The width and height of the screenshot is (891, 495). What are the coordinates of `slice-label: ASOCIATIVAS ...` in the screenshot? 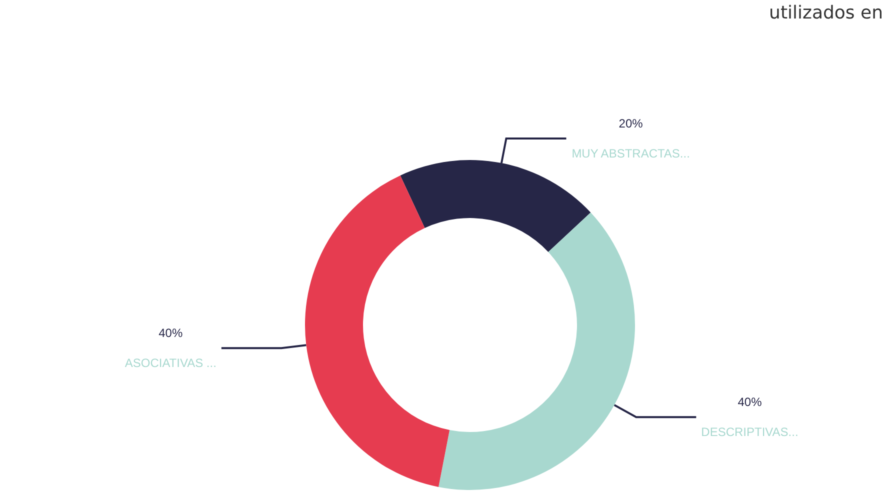 It's located at (170, 363).